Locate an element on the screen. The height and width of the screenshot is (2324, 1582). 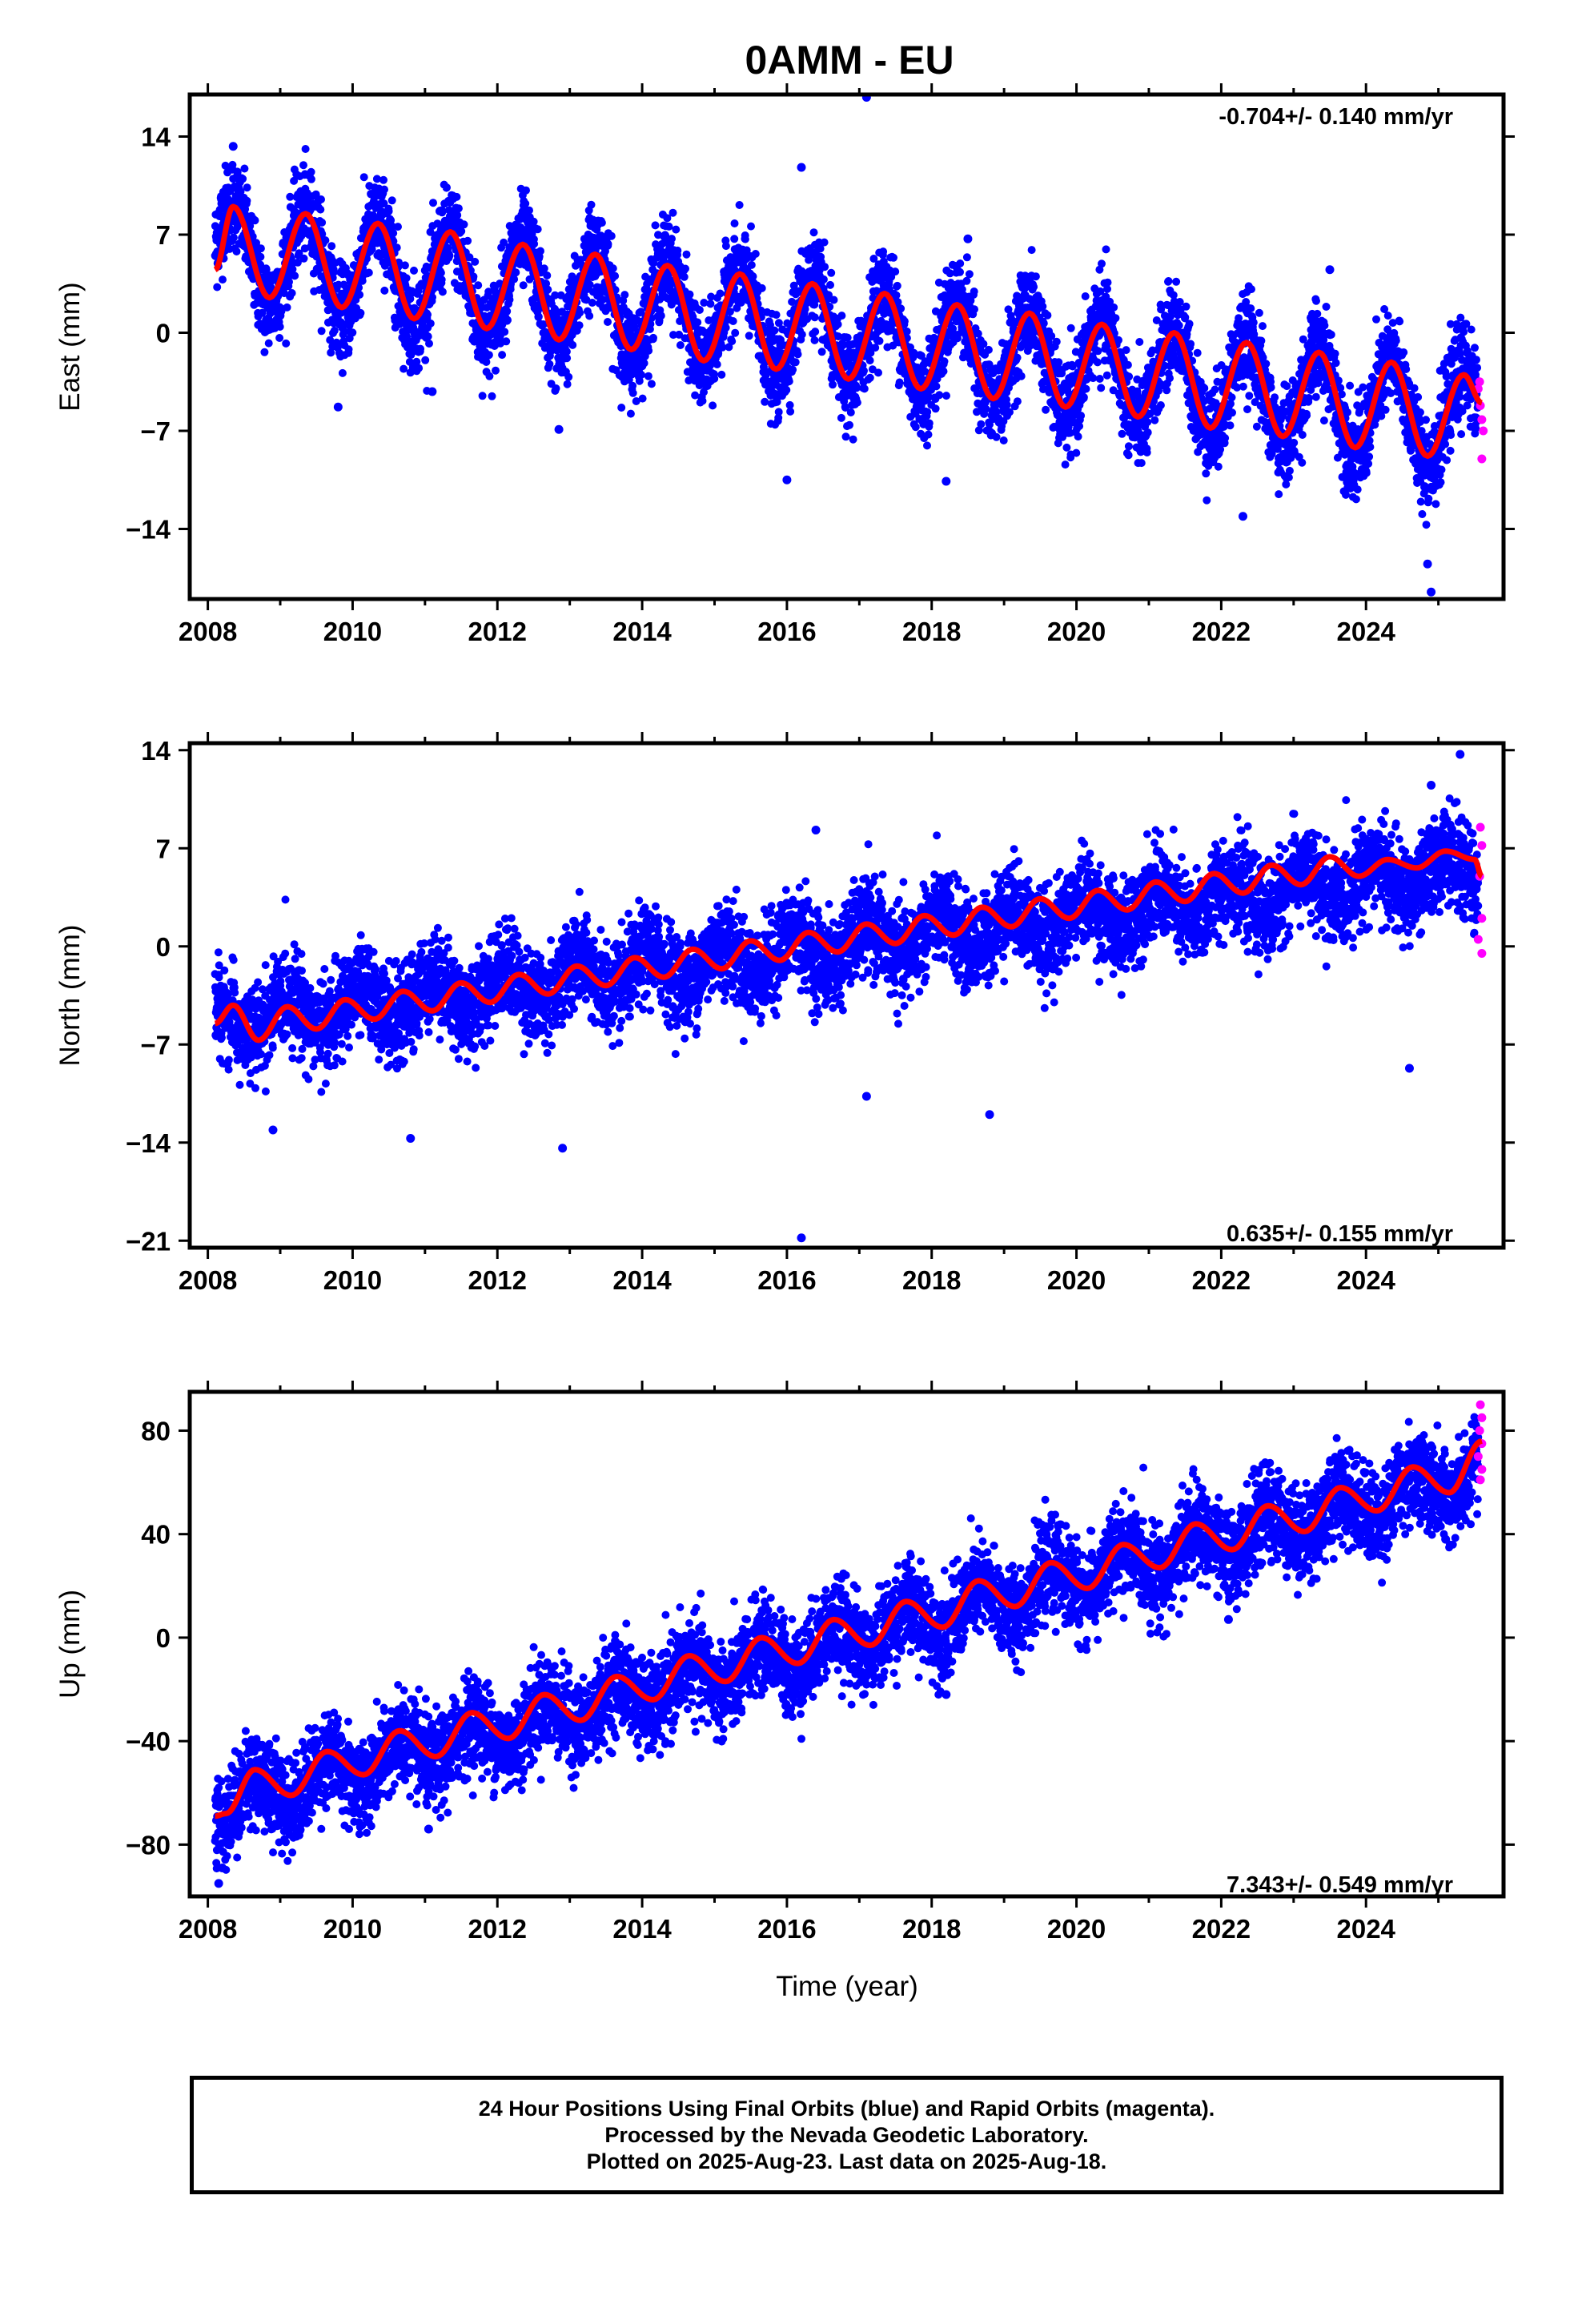
east-y-tick-label: 7 is located at coordinates (164, 235).